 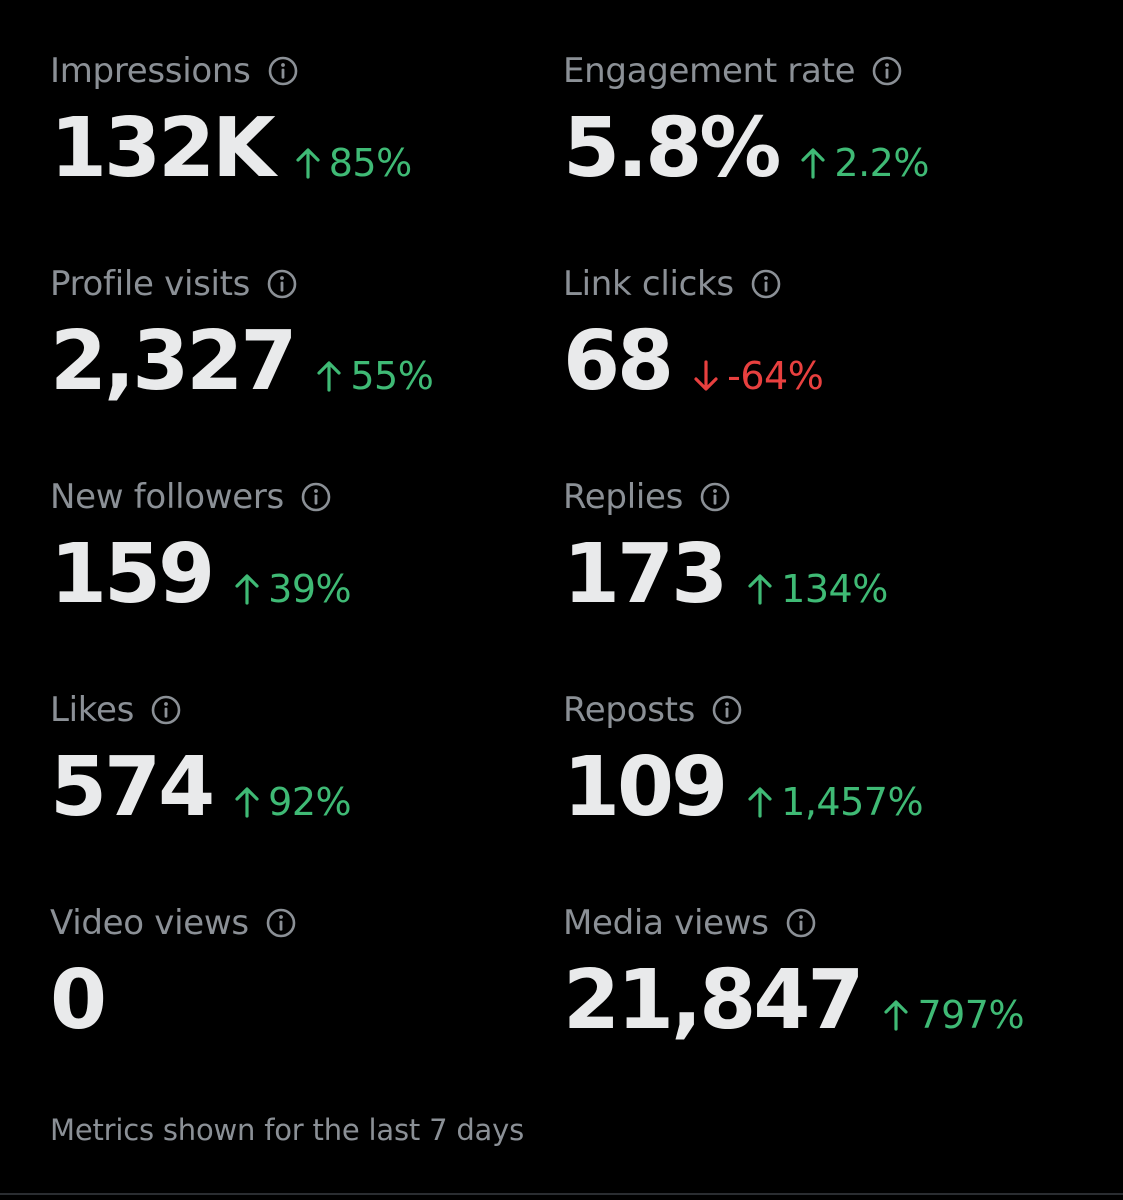 What do you see at coordinates (672, 148) in the screenshot?
I see `metric-value: 5.8%` at bounding box center [672, 148].